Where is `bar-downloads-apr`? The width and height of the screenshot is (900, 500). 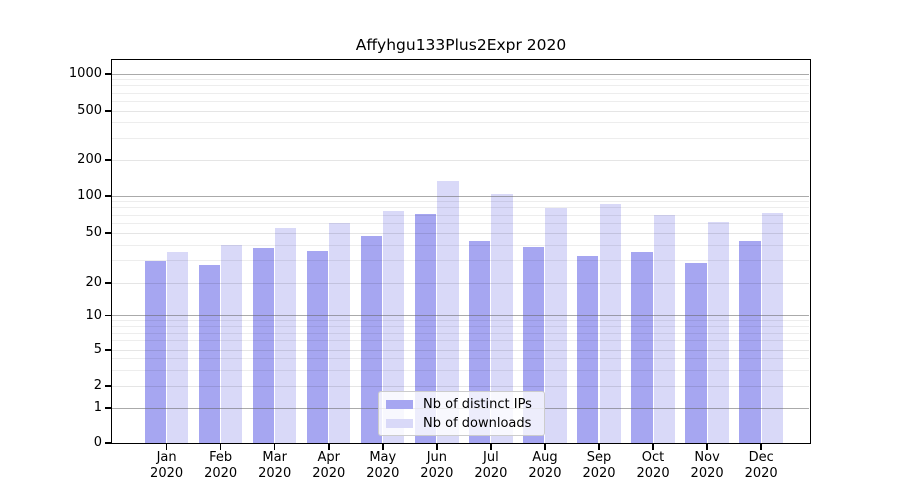
bar-downloads-apr is located at coordinates (340, 333).